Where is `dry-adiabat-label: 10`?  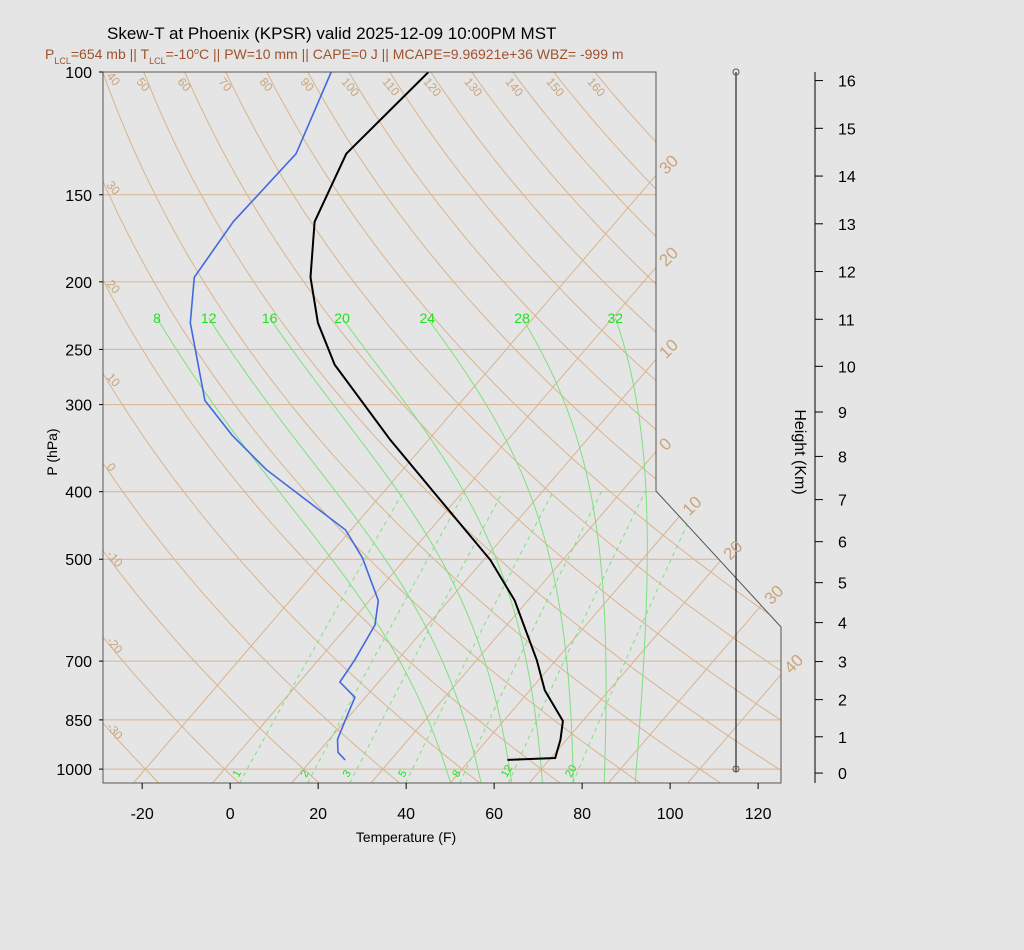 dry-adiabat-label: 10 is located at coordinates (114, 379).